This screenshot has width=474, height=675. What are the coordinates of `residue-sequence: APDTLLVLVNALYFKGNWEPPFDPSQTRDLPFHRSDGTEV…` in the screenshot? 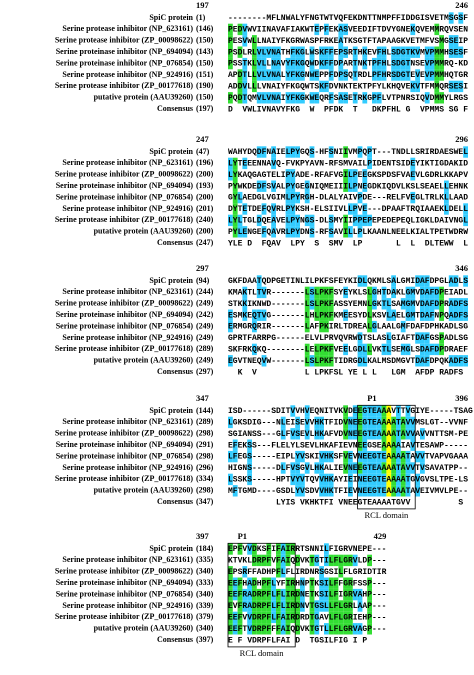 It's located at (348, 75).